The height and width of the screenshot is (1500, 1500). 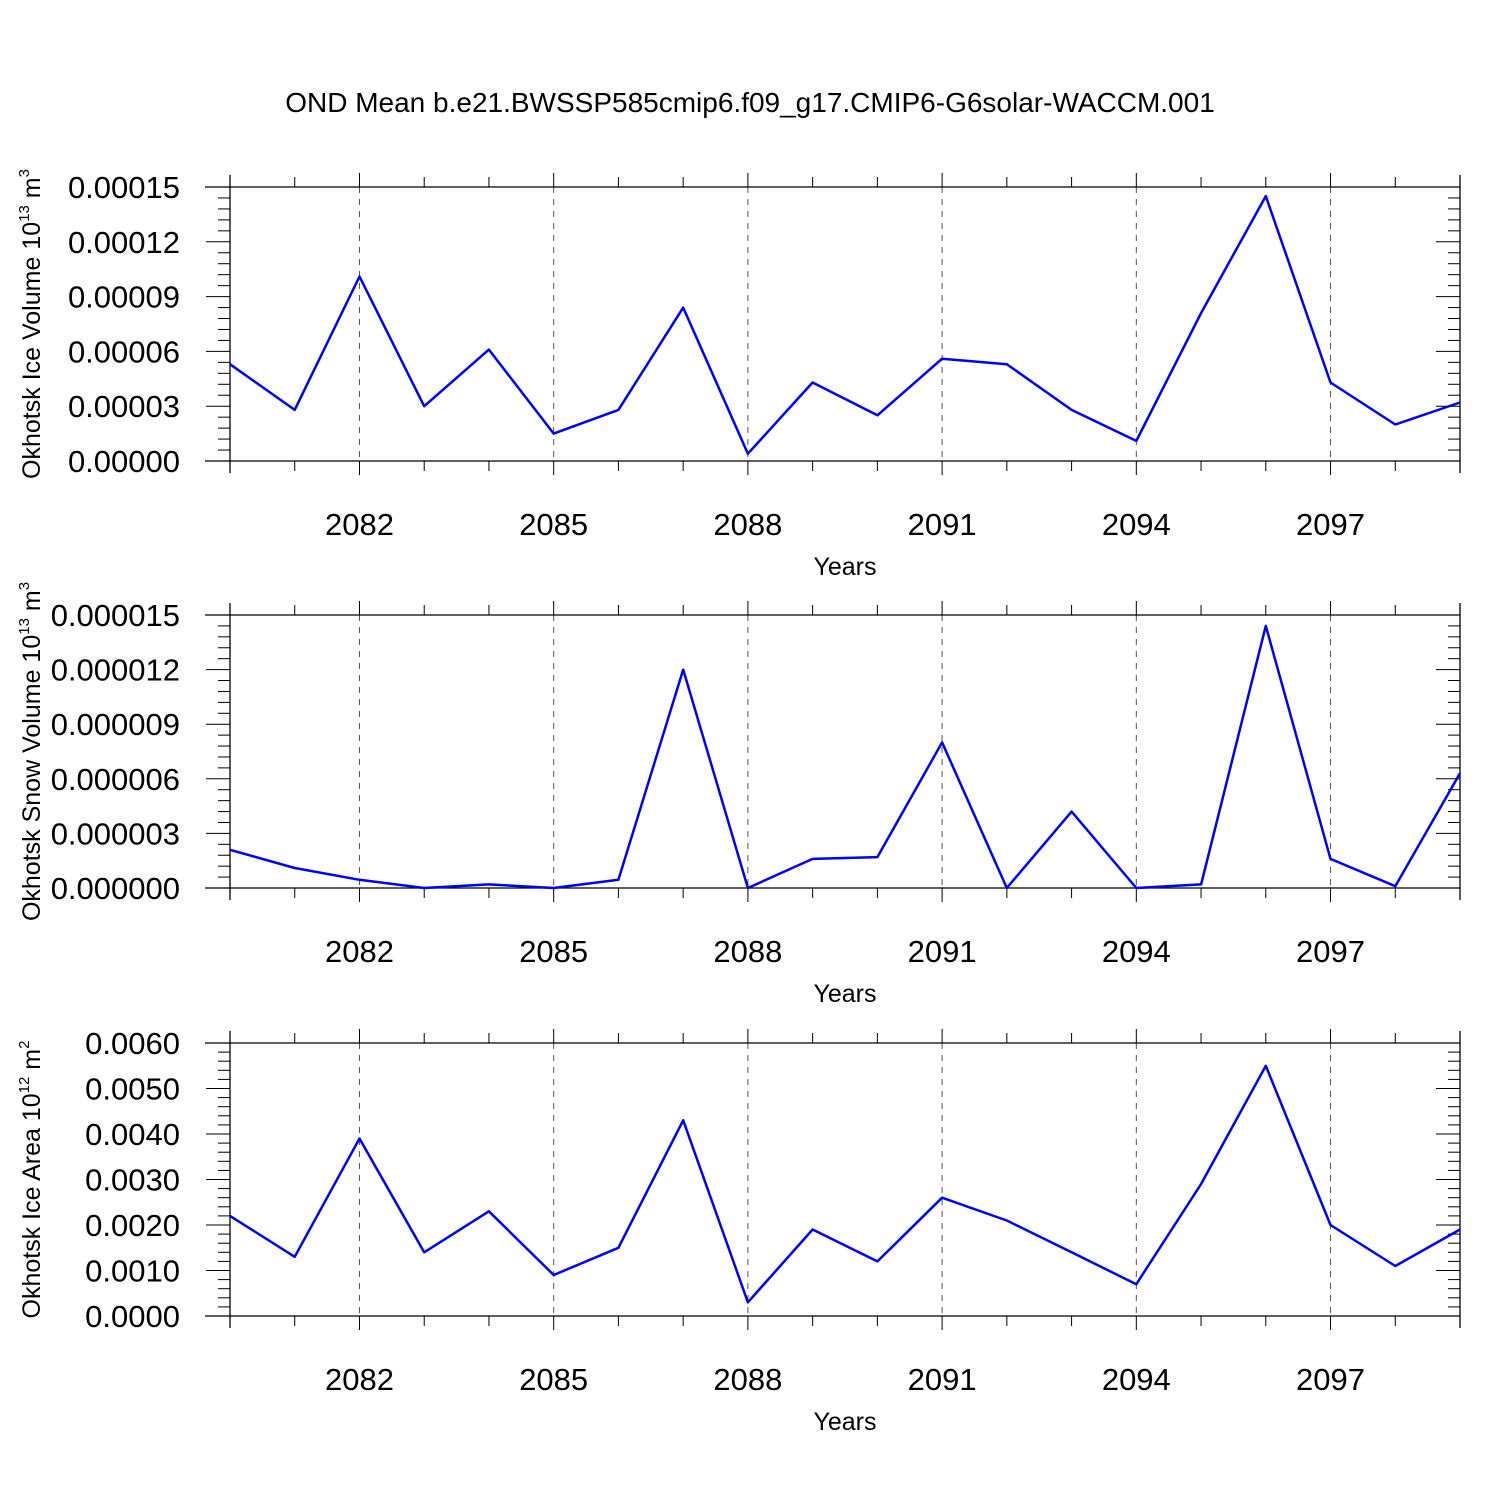 What do you see at coordinates (115, 833) in the screenshot?
I see `y-tick-label: 0.000003` at bounding box center [115, 833].